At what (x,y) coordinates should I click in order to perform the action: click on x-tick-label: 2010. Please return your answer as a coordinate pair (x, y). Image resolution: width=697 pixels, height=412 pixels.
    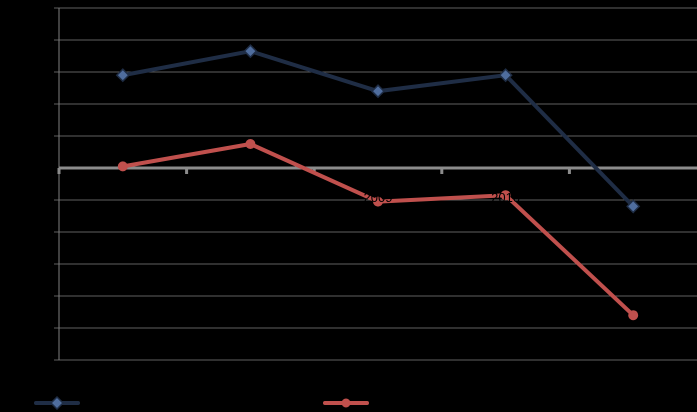
    Looking at the image, I should click on (505, 197).